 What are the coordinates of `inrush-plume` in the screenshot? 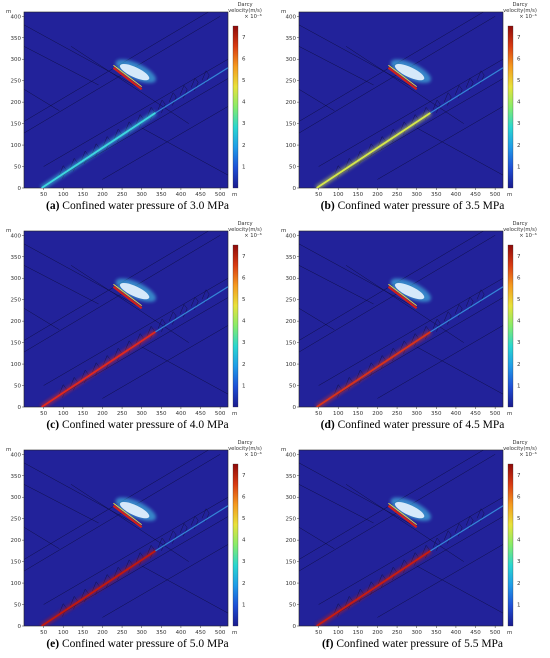 It's located at (409, 513).